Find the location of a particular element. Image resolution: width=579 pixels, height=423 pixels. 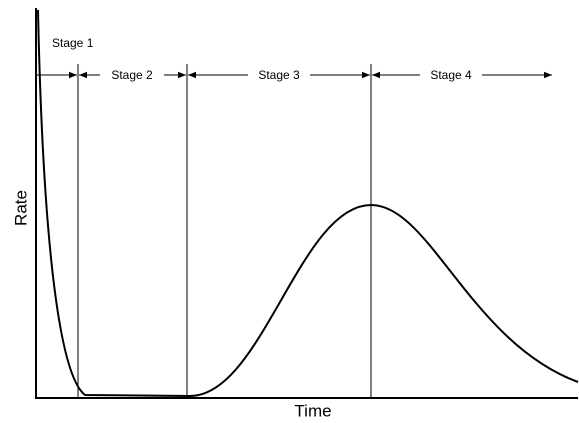

x-axis-label: Time is located at coordinates (312, 410).